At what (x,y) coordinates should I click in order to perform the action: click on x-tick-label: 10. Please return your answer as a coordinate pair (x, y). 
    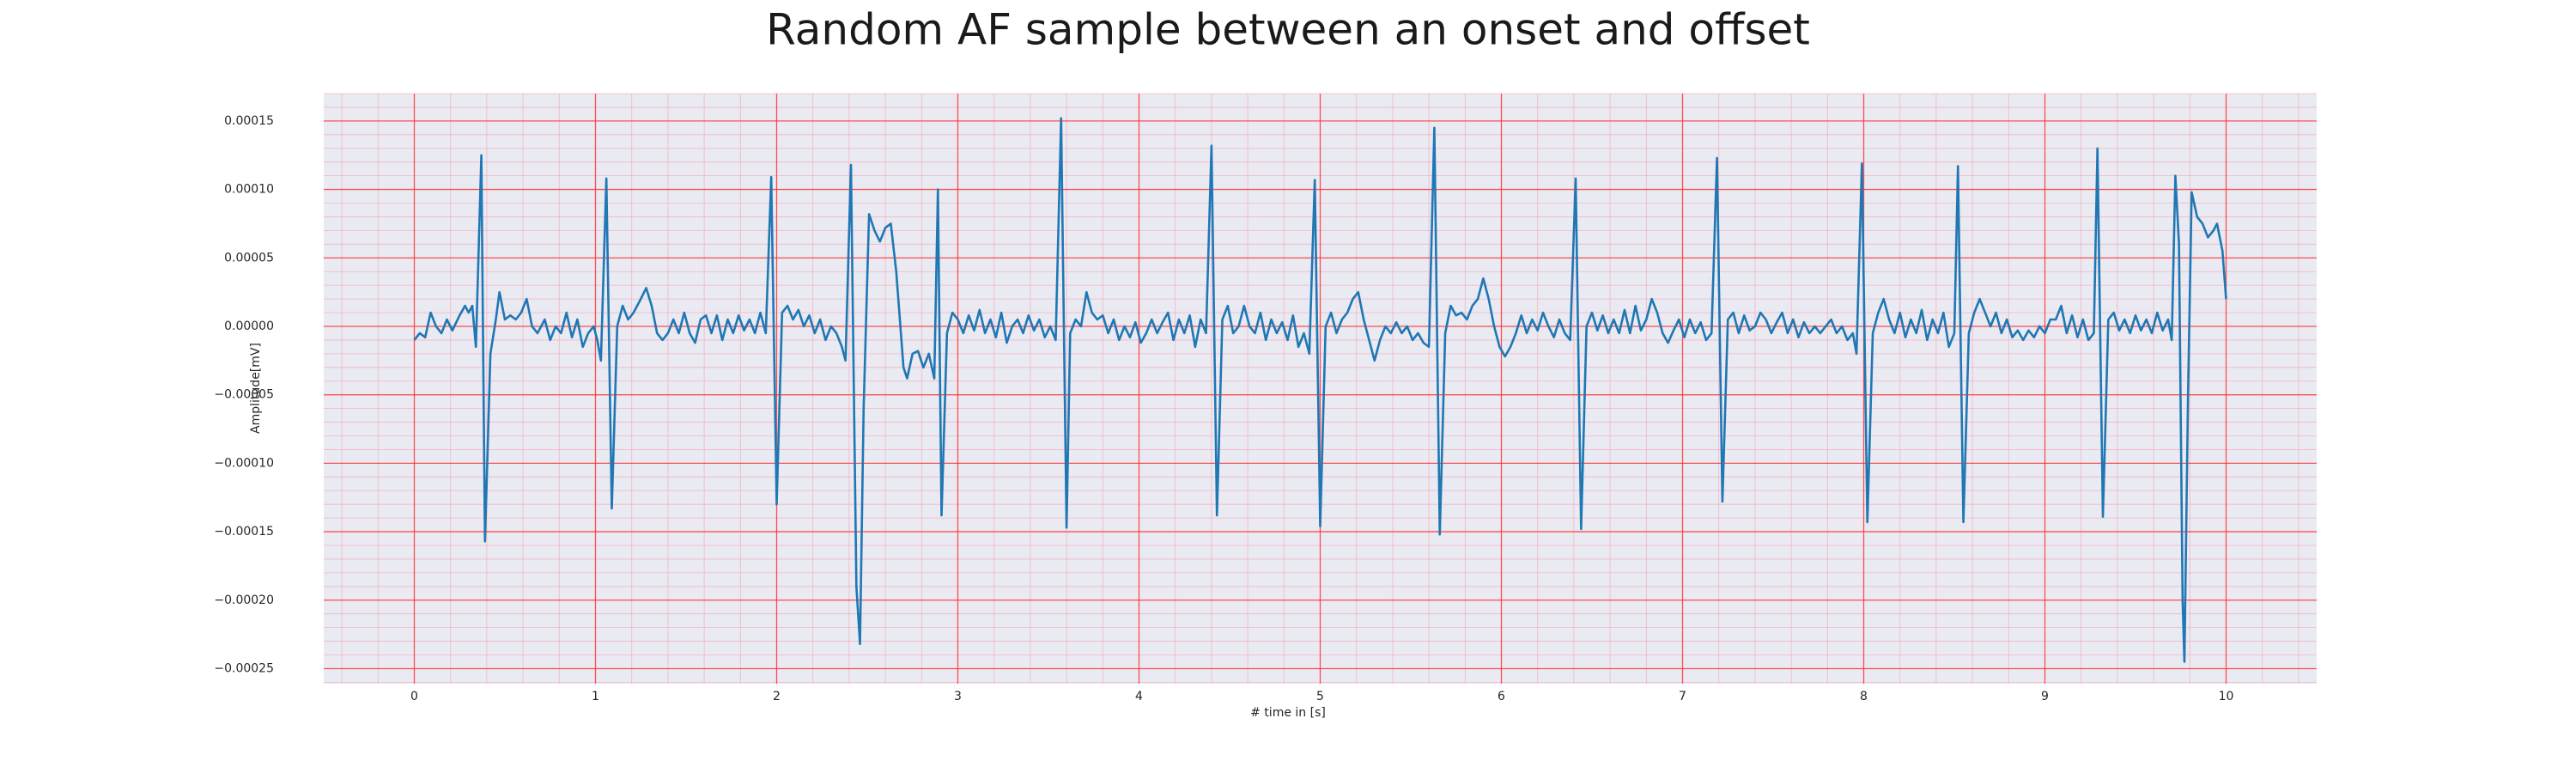
    Looking at the image, I should click on (2226, 696).